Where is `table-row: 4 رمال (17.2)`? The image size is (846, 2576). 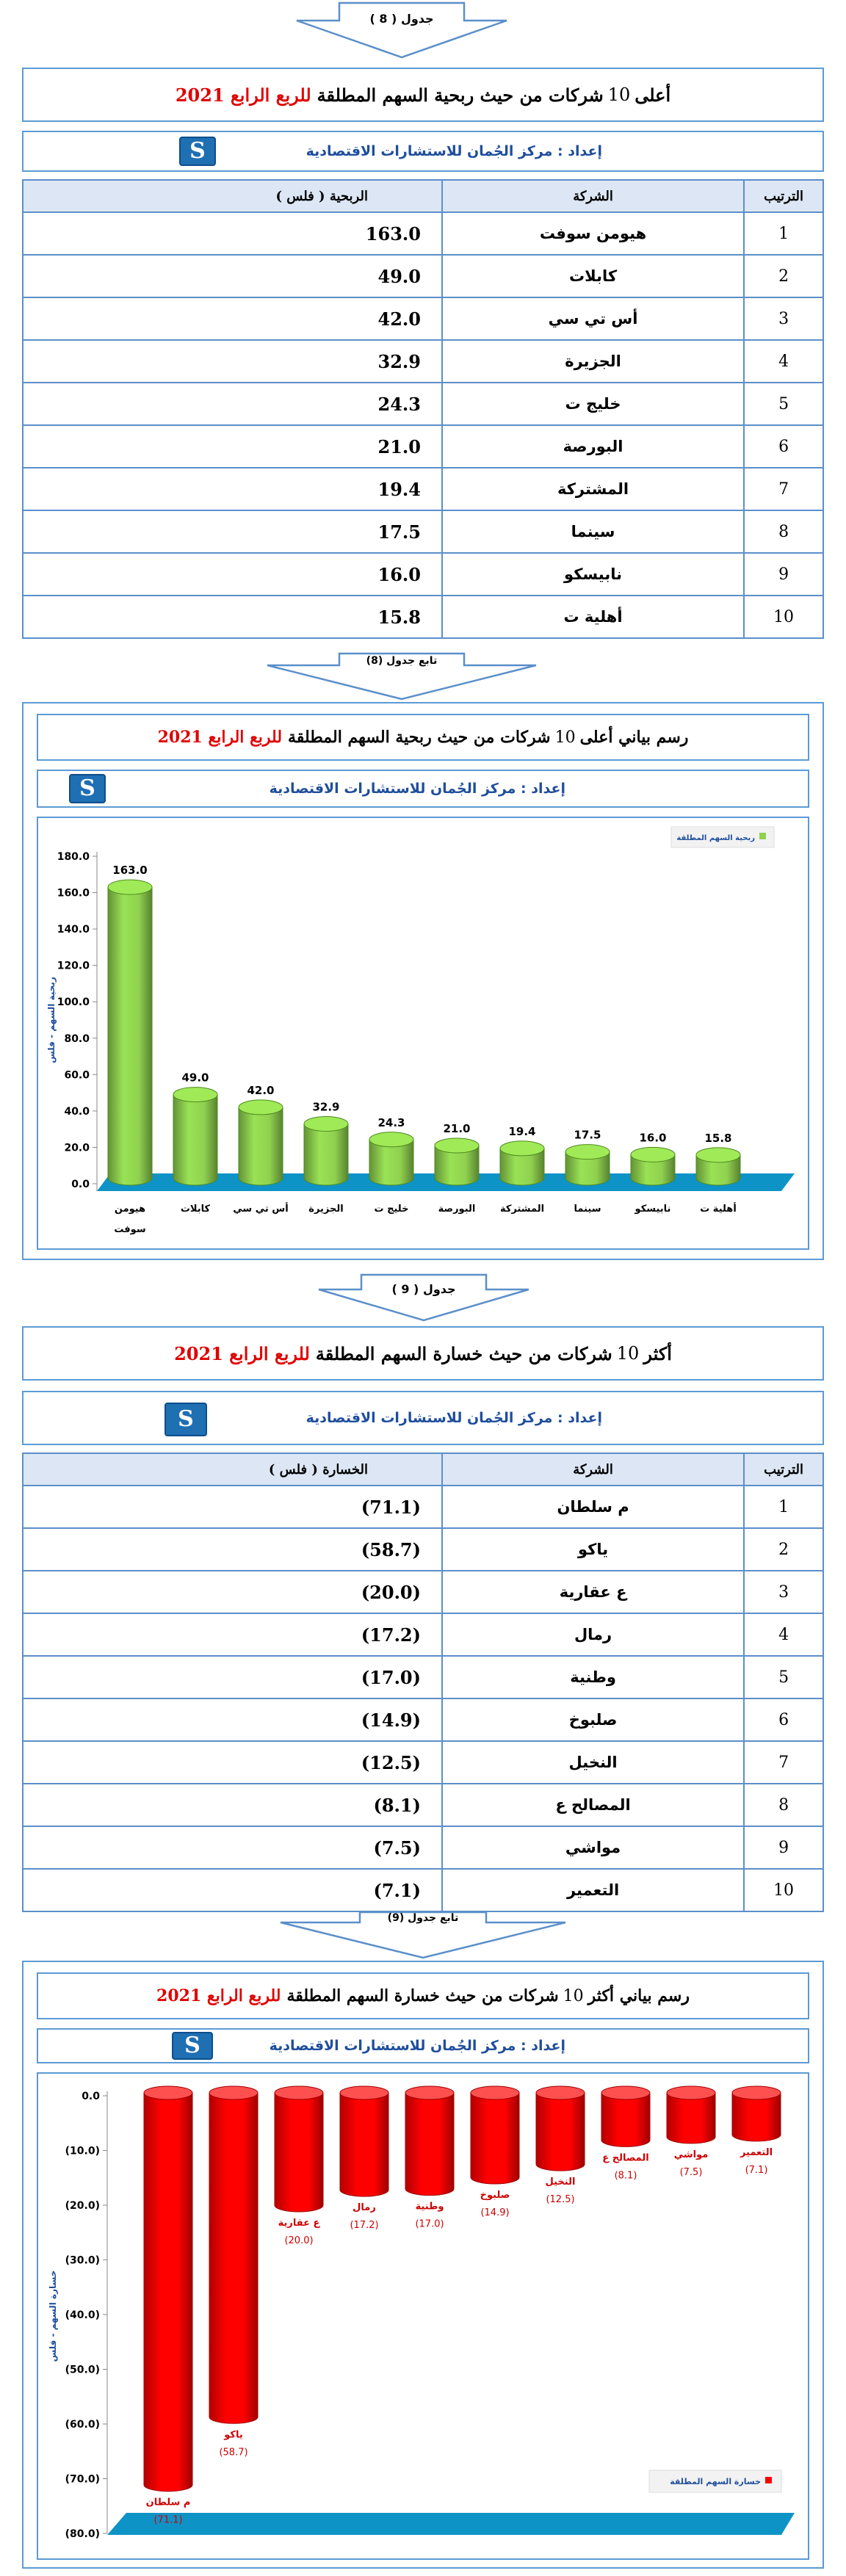 table-row: 4 رمال (17.2) is located at coordinates (423, 1635).